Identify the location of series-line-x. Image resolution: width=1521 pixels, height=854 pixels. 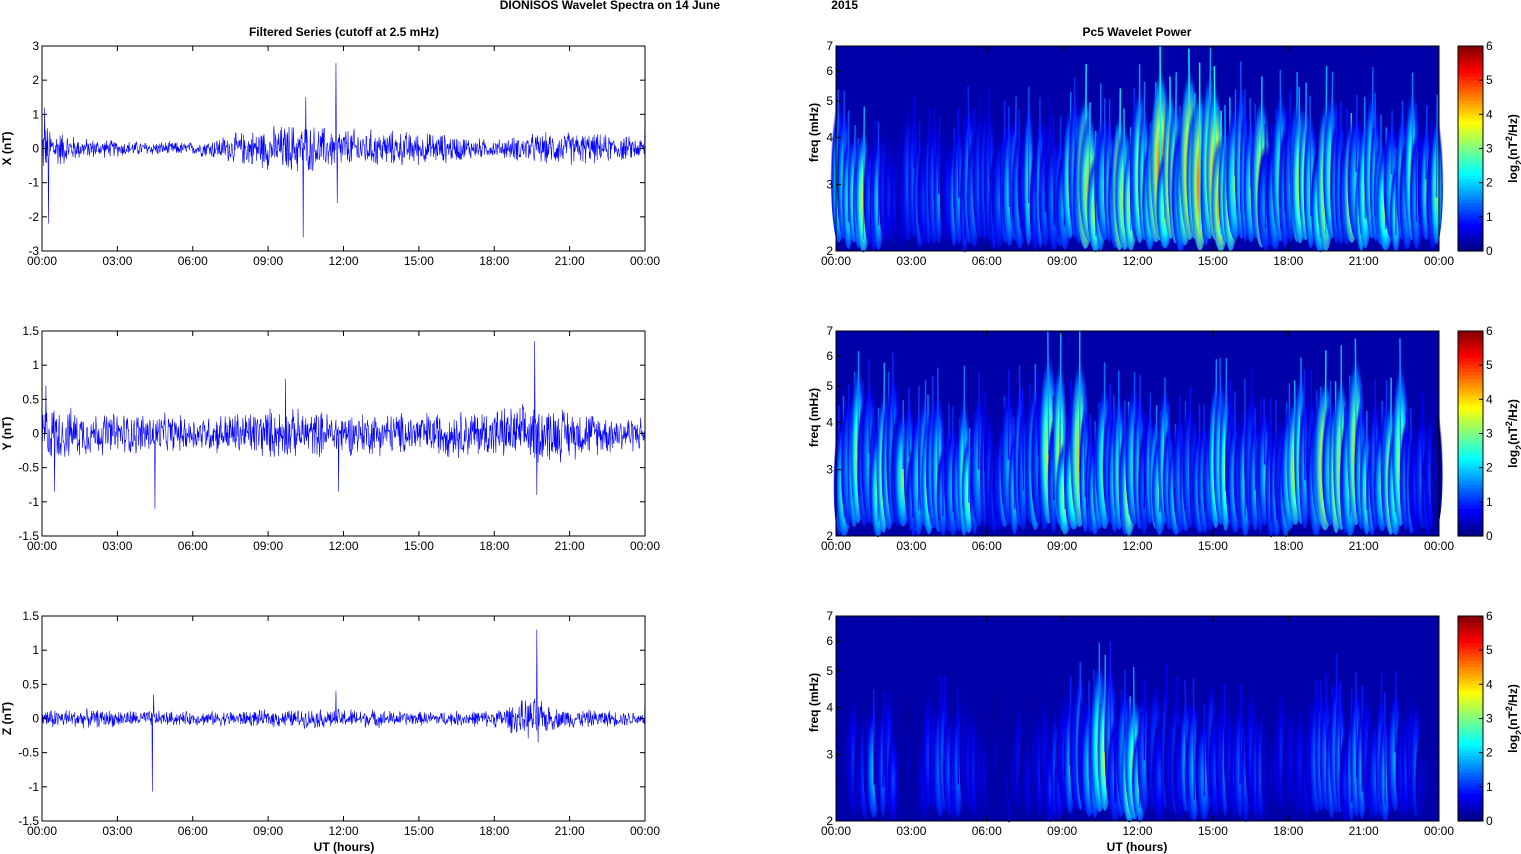
(343, 150).